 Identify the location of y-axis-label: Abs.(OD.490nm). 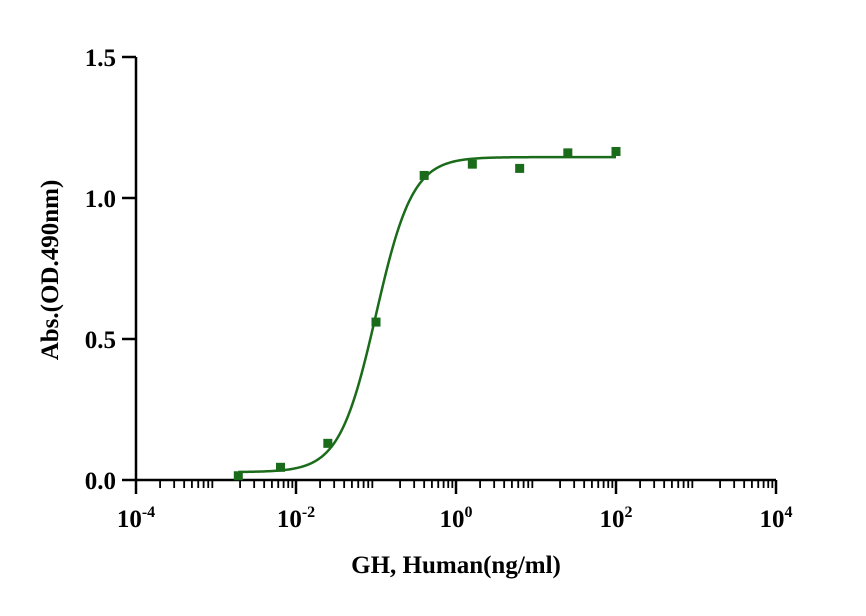
(50, 270).